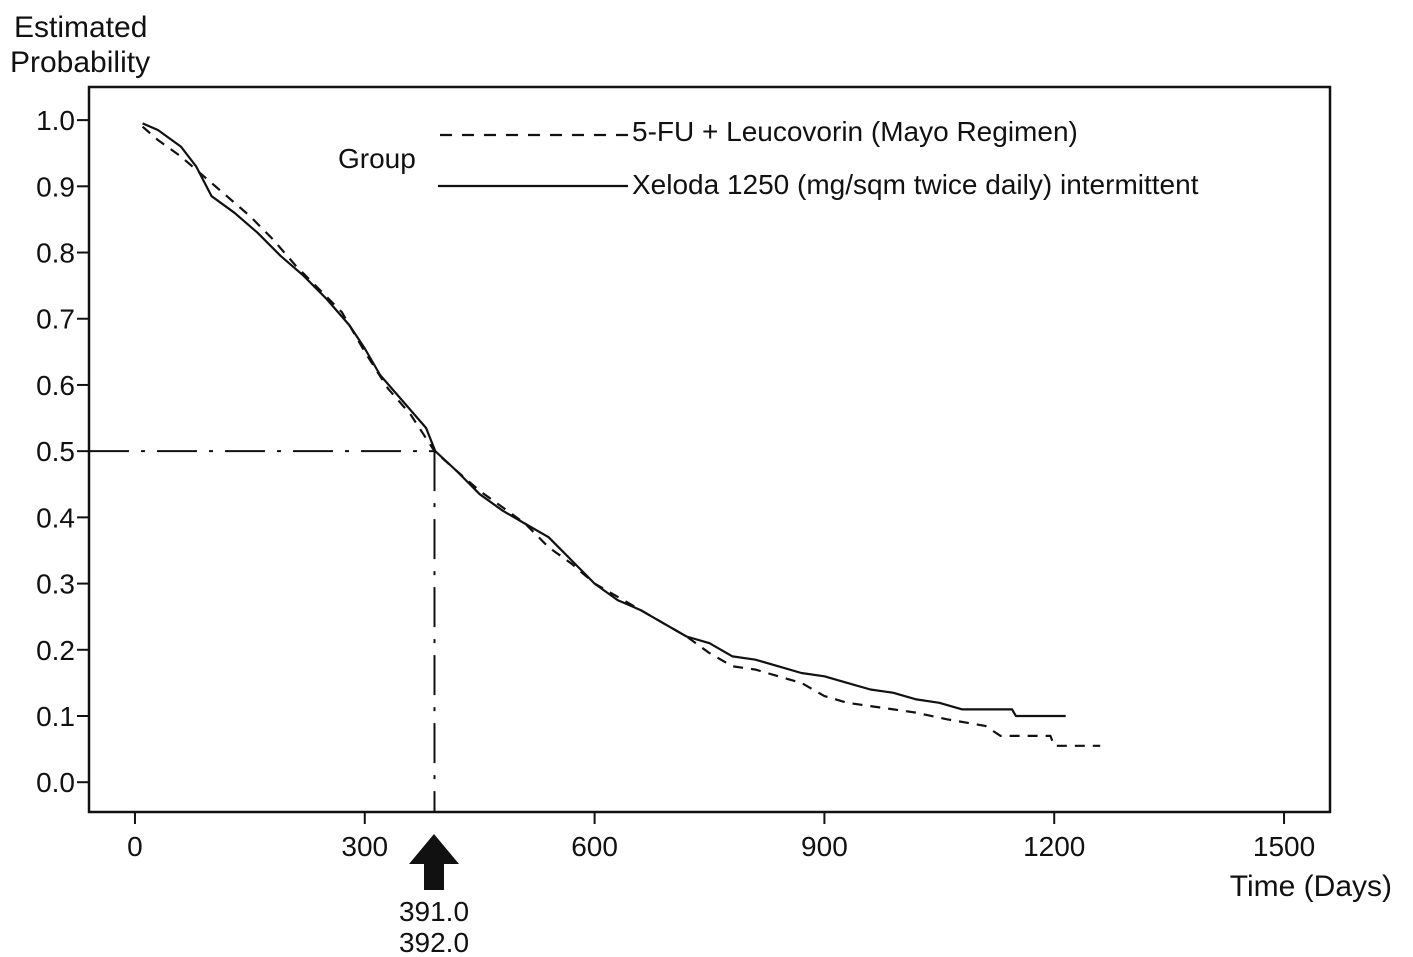 The height and width of the screenshot is (957, 1413). Describe the element at coordinates (1284, 846) in the screenshot. I see `x-tick-label: 1500` at that location.